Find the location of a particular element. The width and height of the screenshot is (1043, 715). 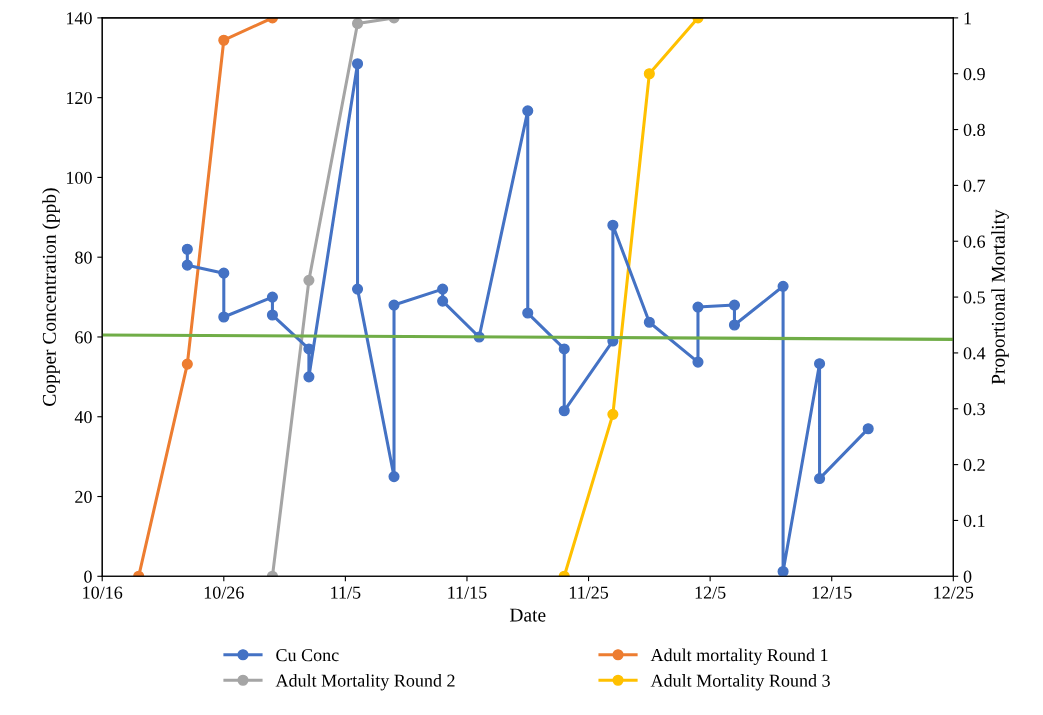

y2-tick-label: 0.3 is located at coordinates (974, 409).